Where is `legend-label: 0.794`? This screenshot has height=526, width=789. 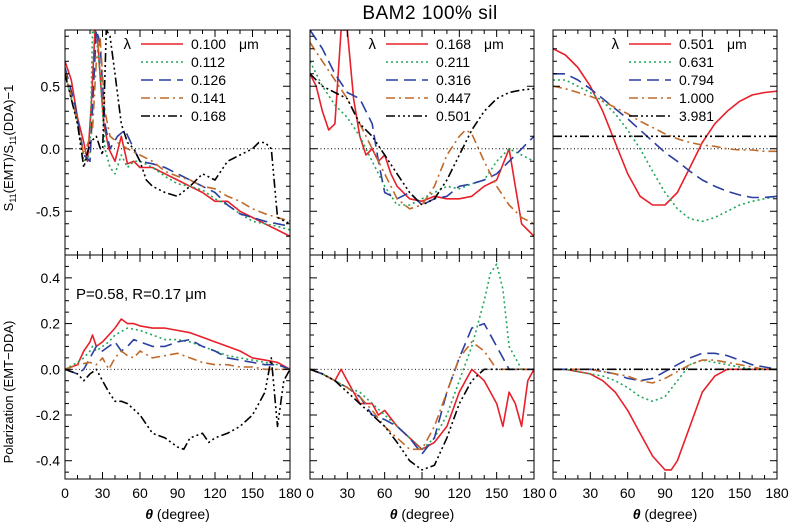 legend-label: 0.794 is located at coordinates (696, 80).